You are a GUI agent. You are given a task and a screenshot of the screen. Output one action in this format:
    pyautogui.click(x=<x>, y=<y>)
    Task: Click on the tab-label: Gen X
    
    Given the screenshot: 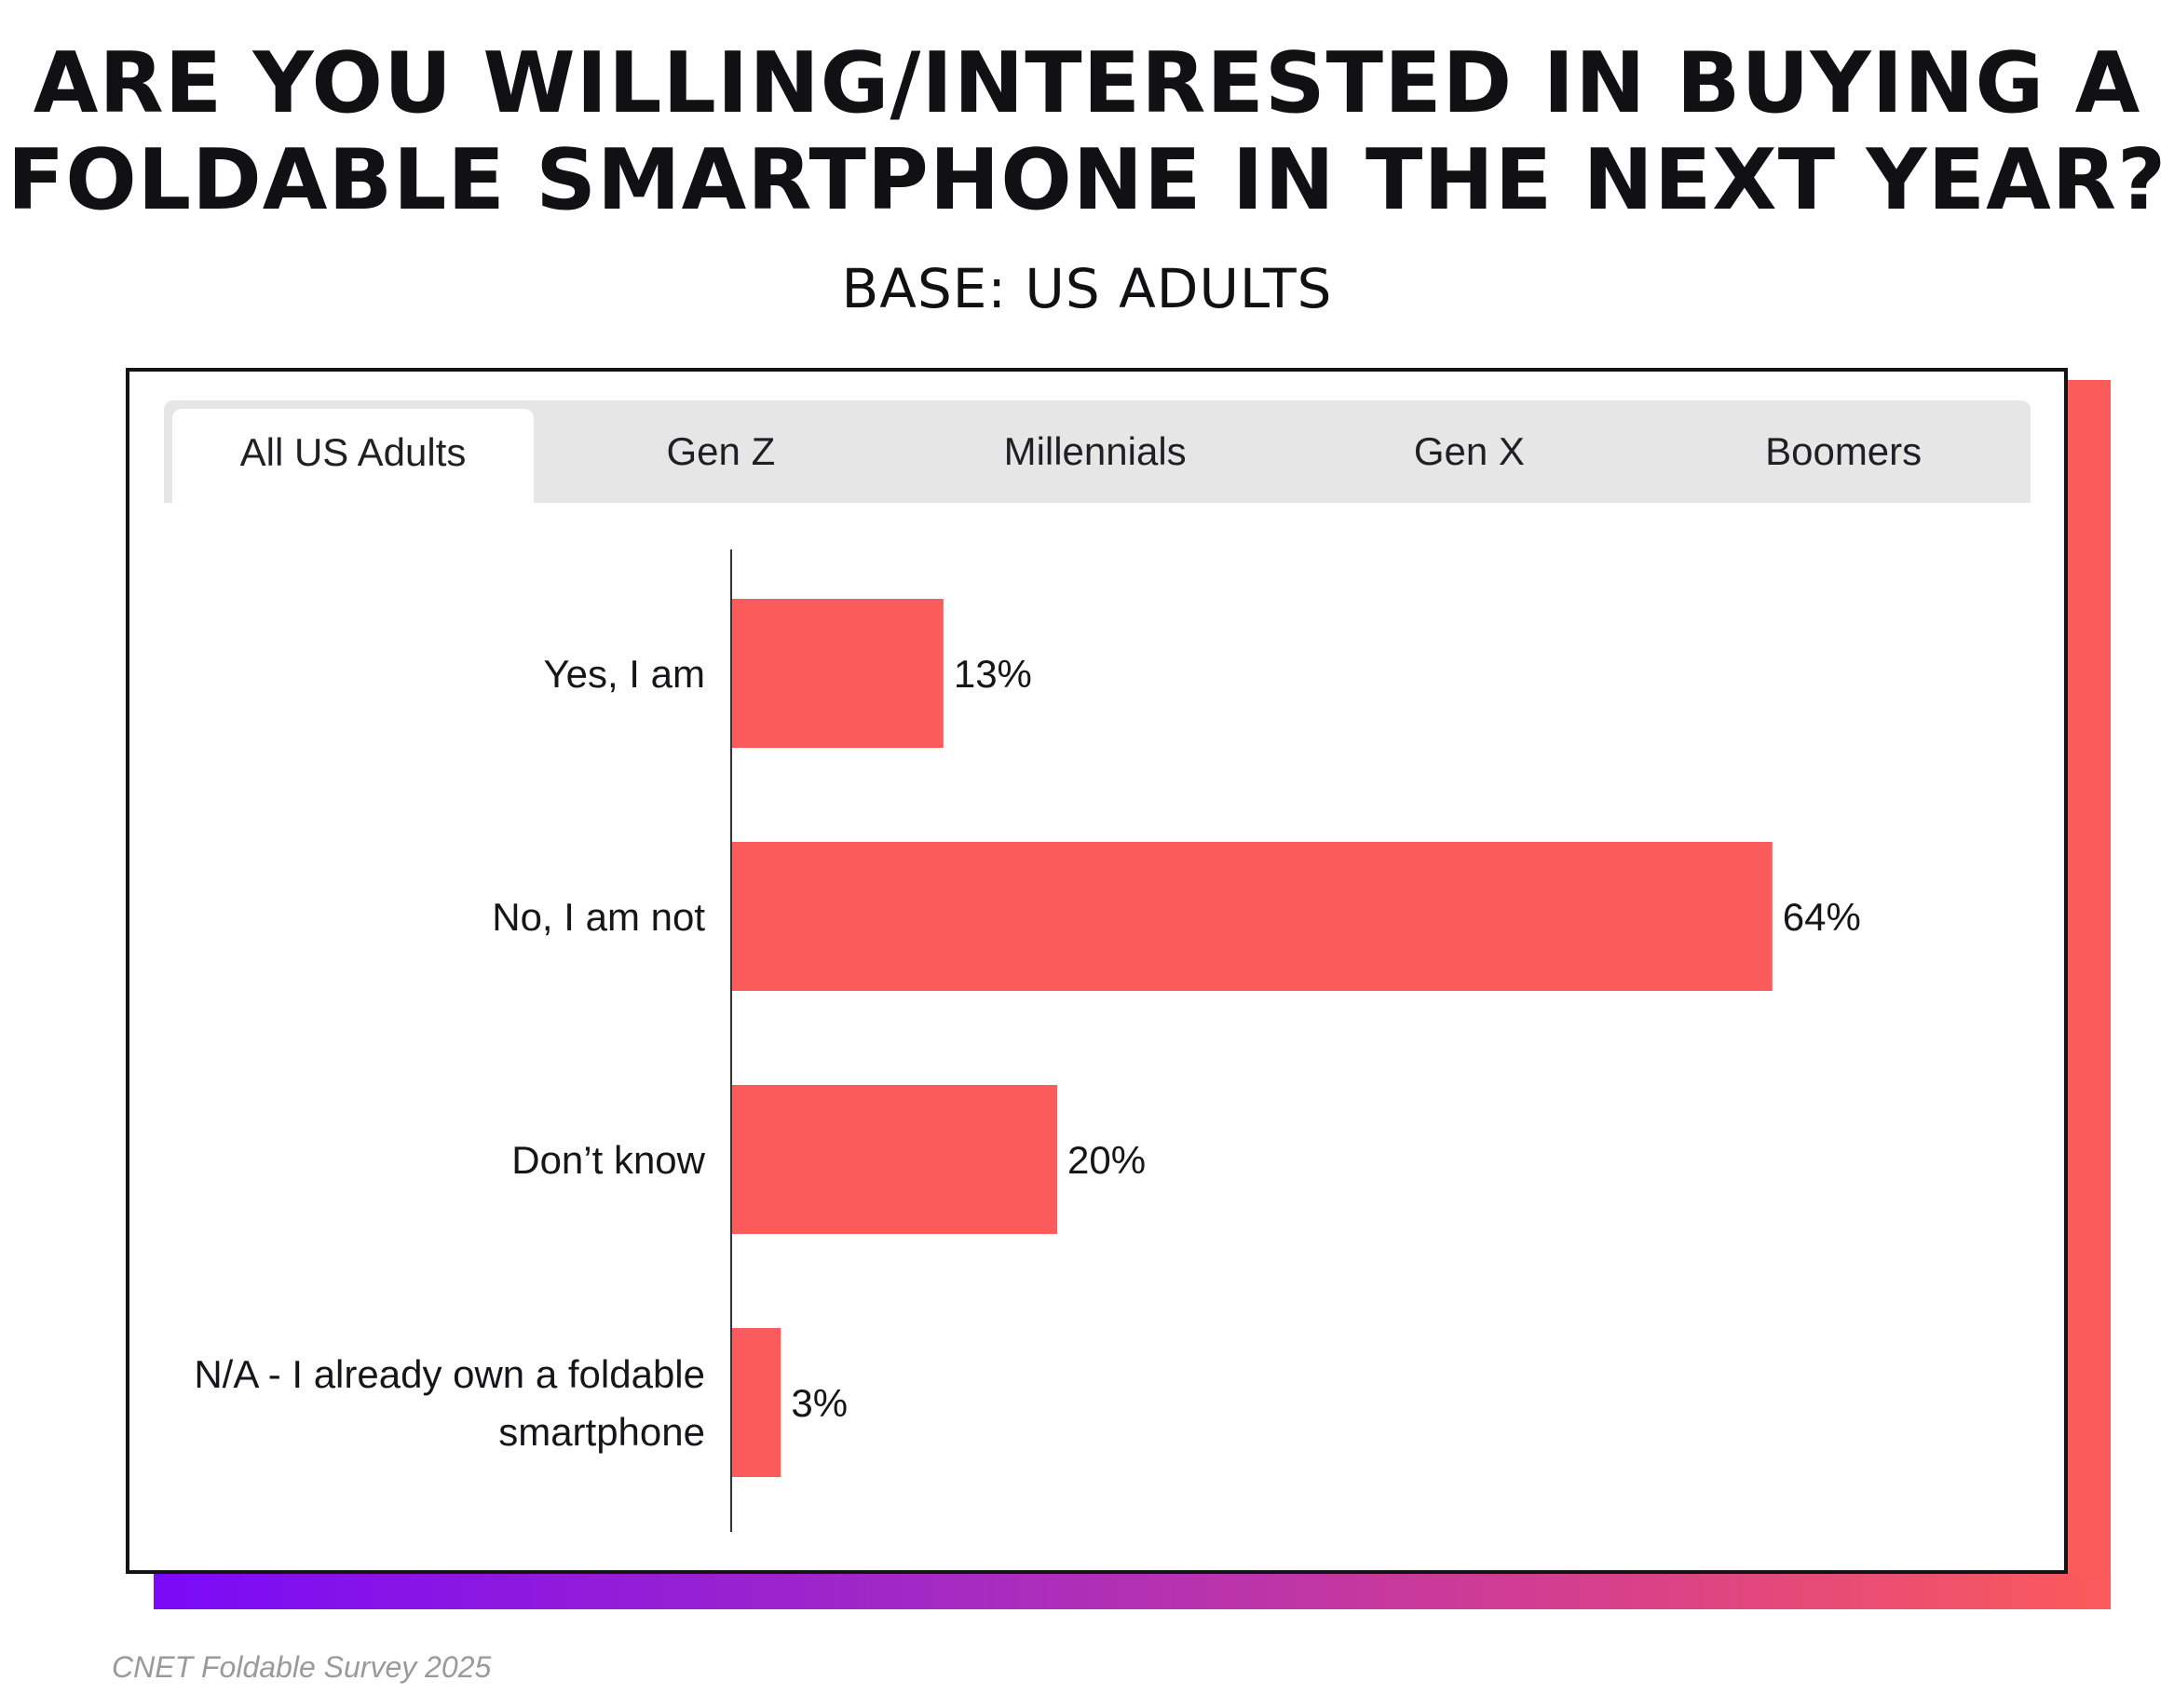 What is the action you would take?
    pyautogui.click(x=1469, y=451)
    